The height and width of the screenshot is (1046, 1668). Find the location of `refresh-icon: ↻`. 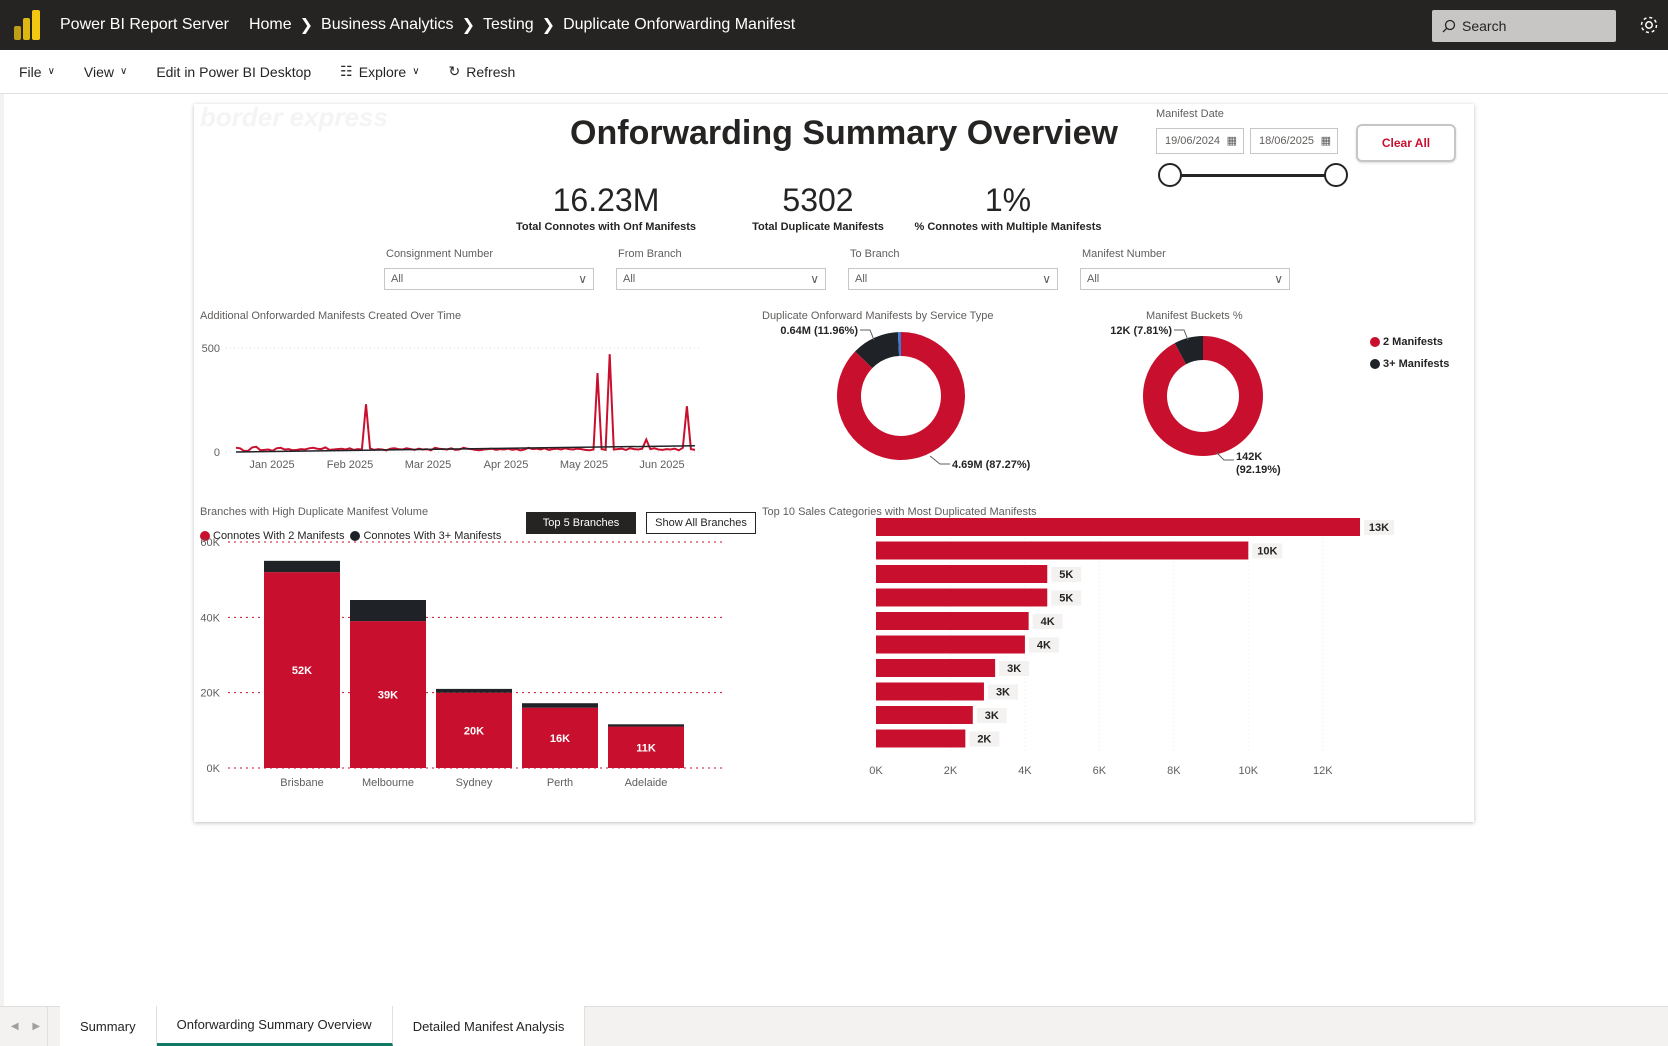

refresh-icon: ↻ is located at coordinates (454, 71).